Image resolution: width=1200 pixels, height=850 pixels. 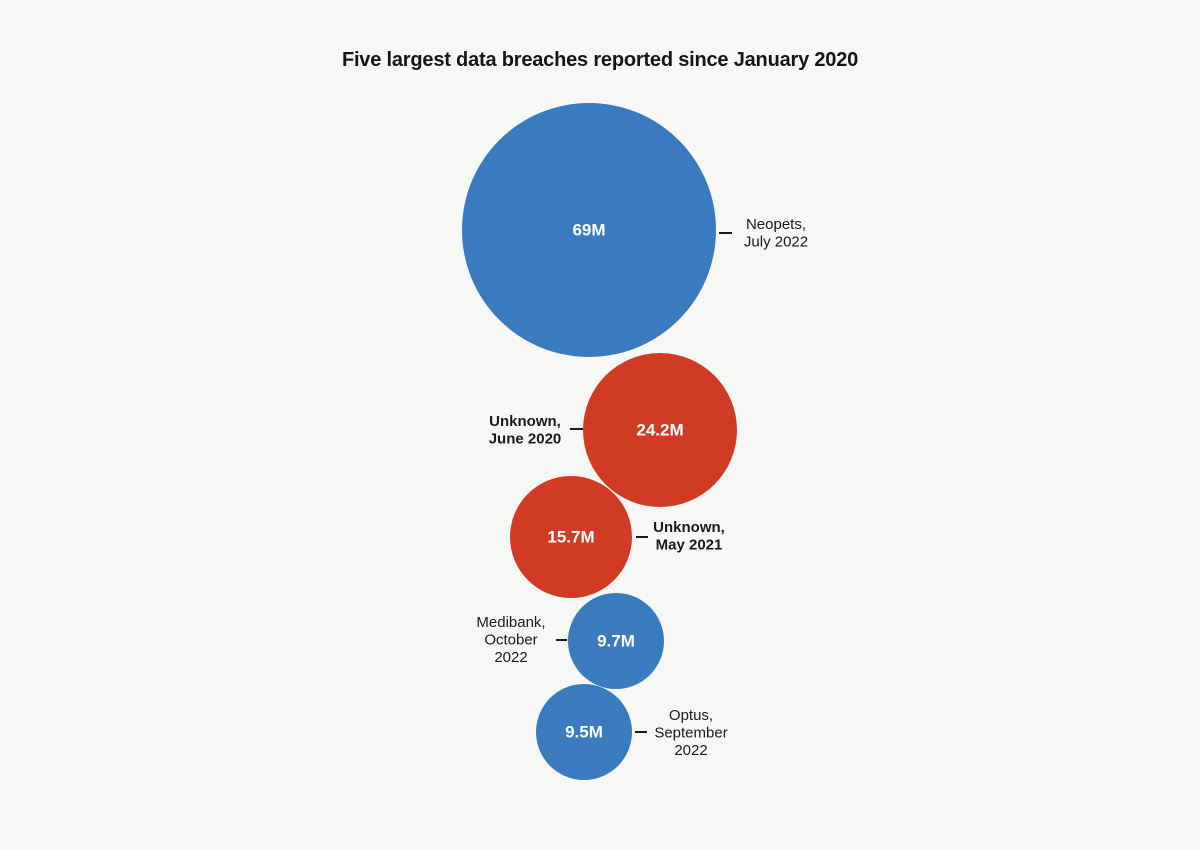 I want to click on bubble-label-line: September, so click(x=690, y=733).